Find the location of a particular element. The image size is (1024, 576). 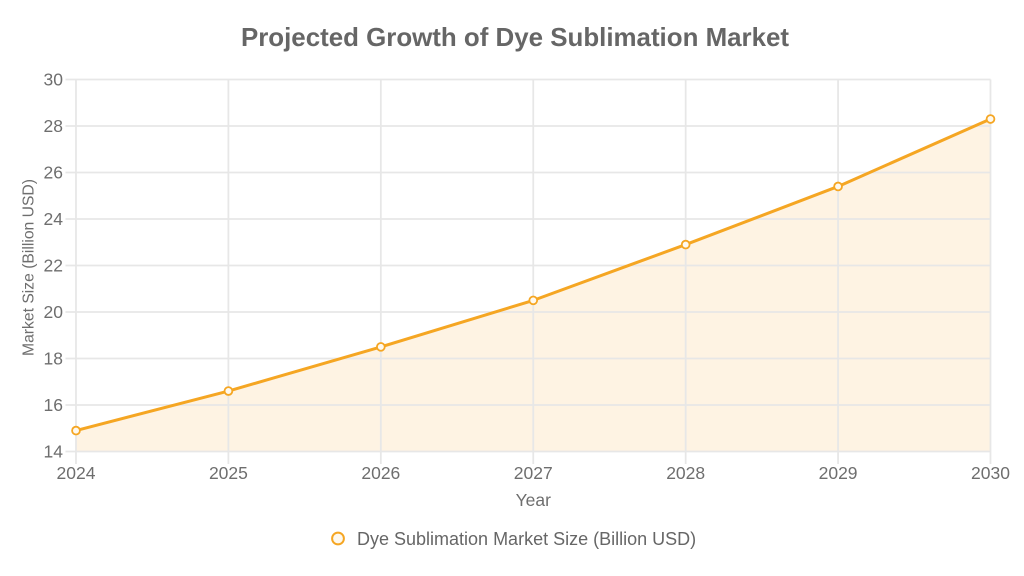

svg-text: 24 is located at coordinates (54, 219).